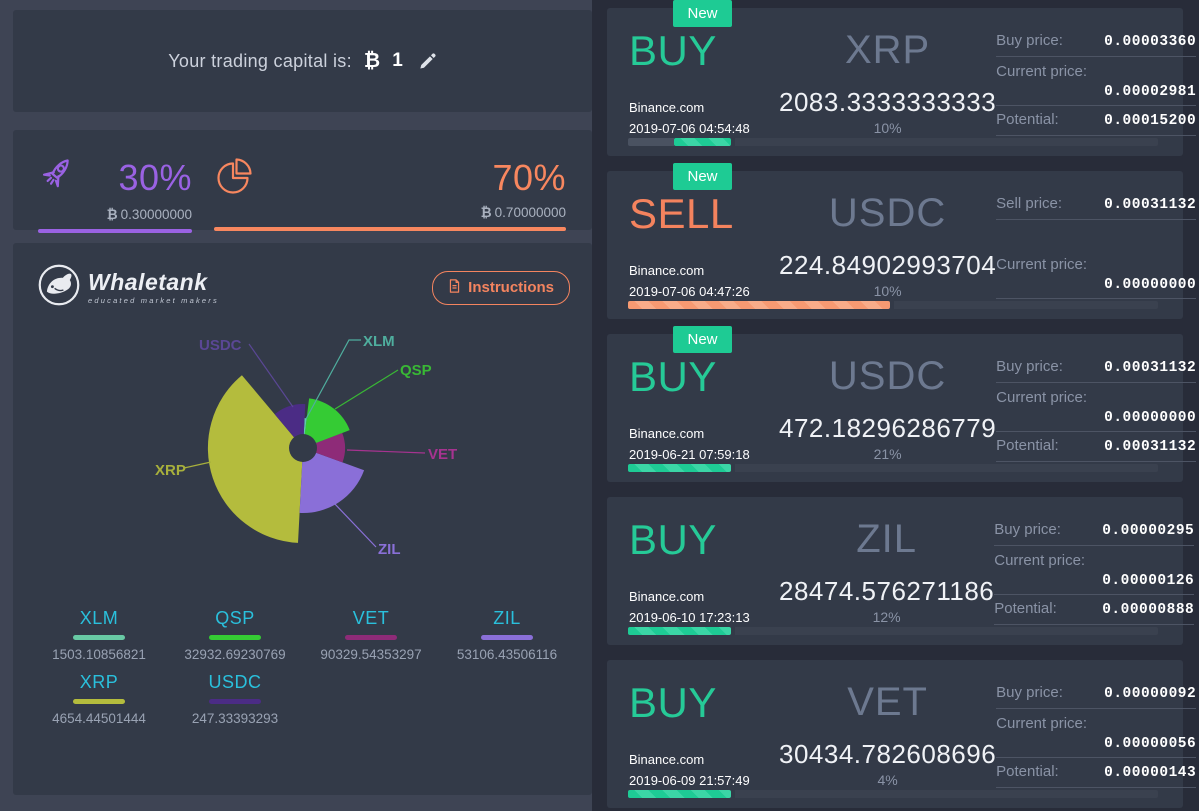 The height and width of the screenshot is (811, 1199). What do you see at coordinates (507, 618) in the screenshot?
I see `legend-label: ZIL` at bounding box center [507, 618].